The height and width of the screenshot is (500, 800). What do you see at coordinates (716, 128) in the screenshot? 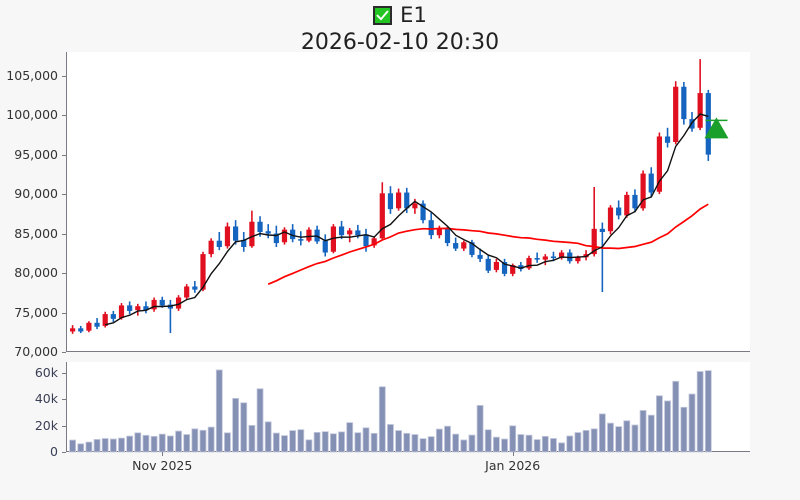
I see `buy-signal-triangle` at bounding box center [716, 128].